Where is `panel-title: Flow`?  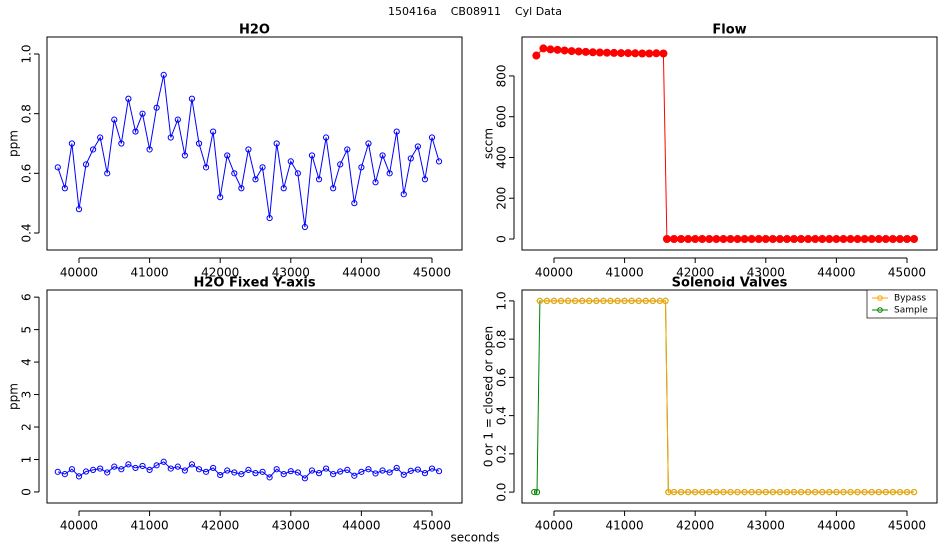 panel-title: Flow is located at coordinates (729, 30).